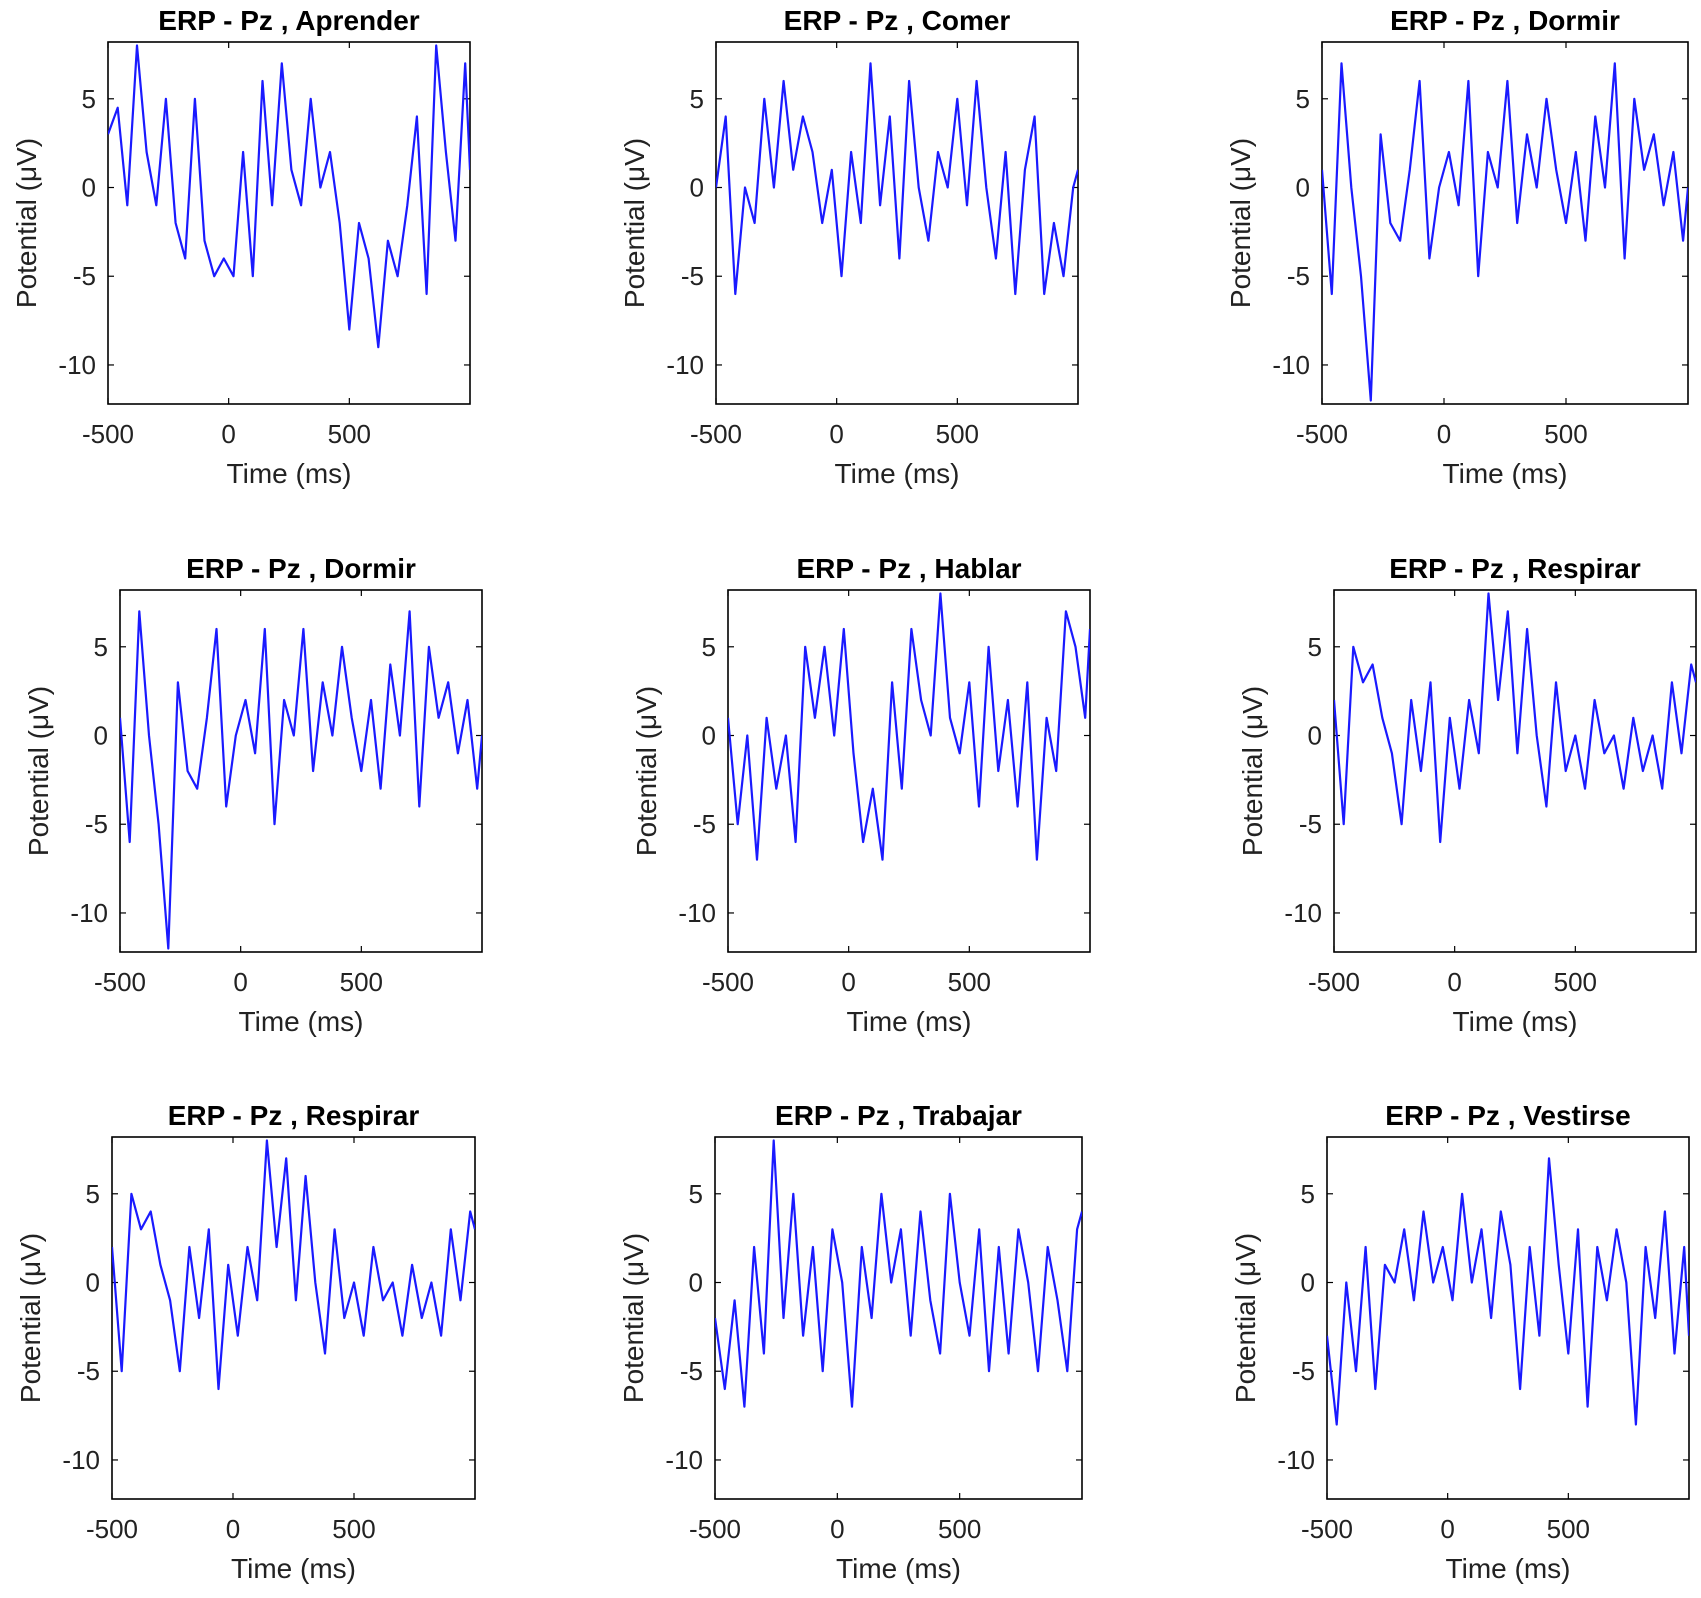 The height and width of the screenshot is (1598, 1701). I want to click on chart-title: ERP - Pz , Vestirse, so click(1507, 1115).